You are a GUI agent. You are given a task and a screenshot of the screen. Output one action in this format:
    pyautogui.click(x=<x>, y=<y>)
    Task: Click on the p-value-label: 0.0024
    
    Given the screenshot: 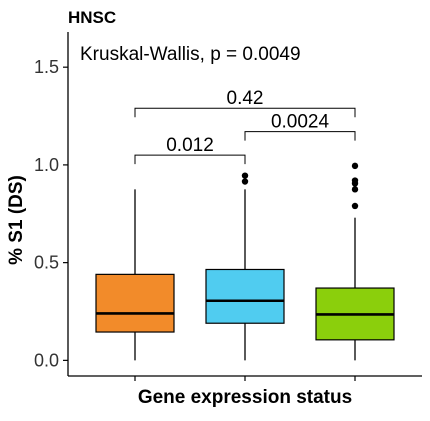 What is the action you would take?
    pyautogui.click(x=300, y=122)
    